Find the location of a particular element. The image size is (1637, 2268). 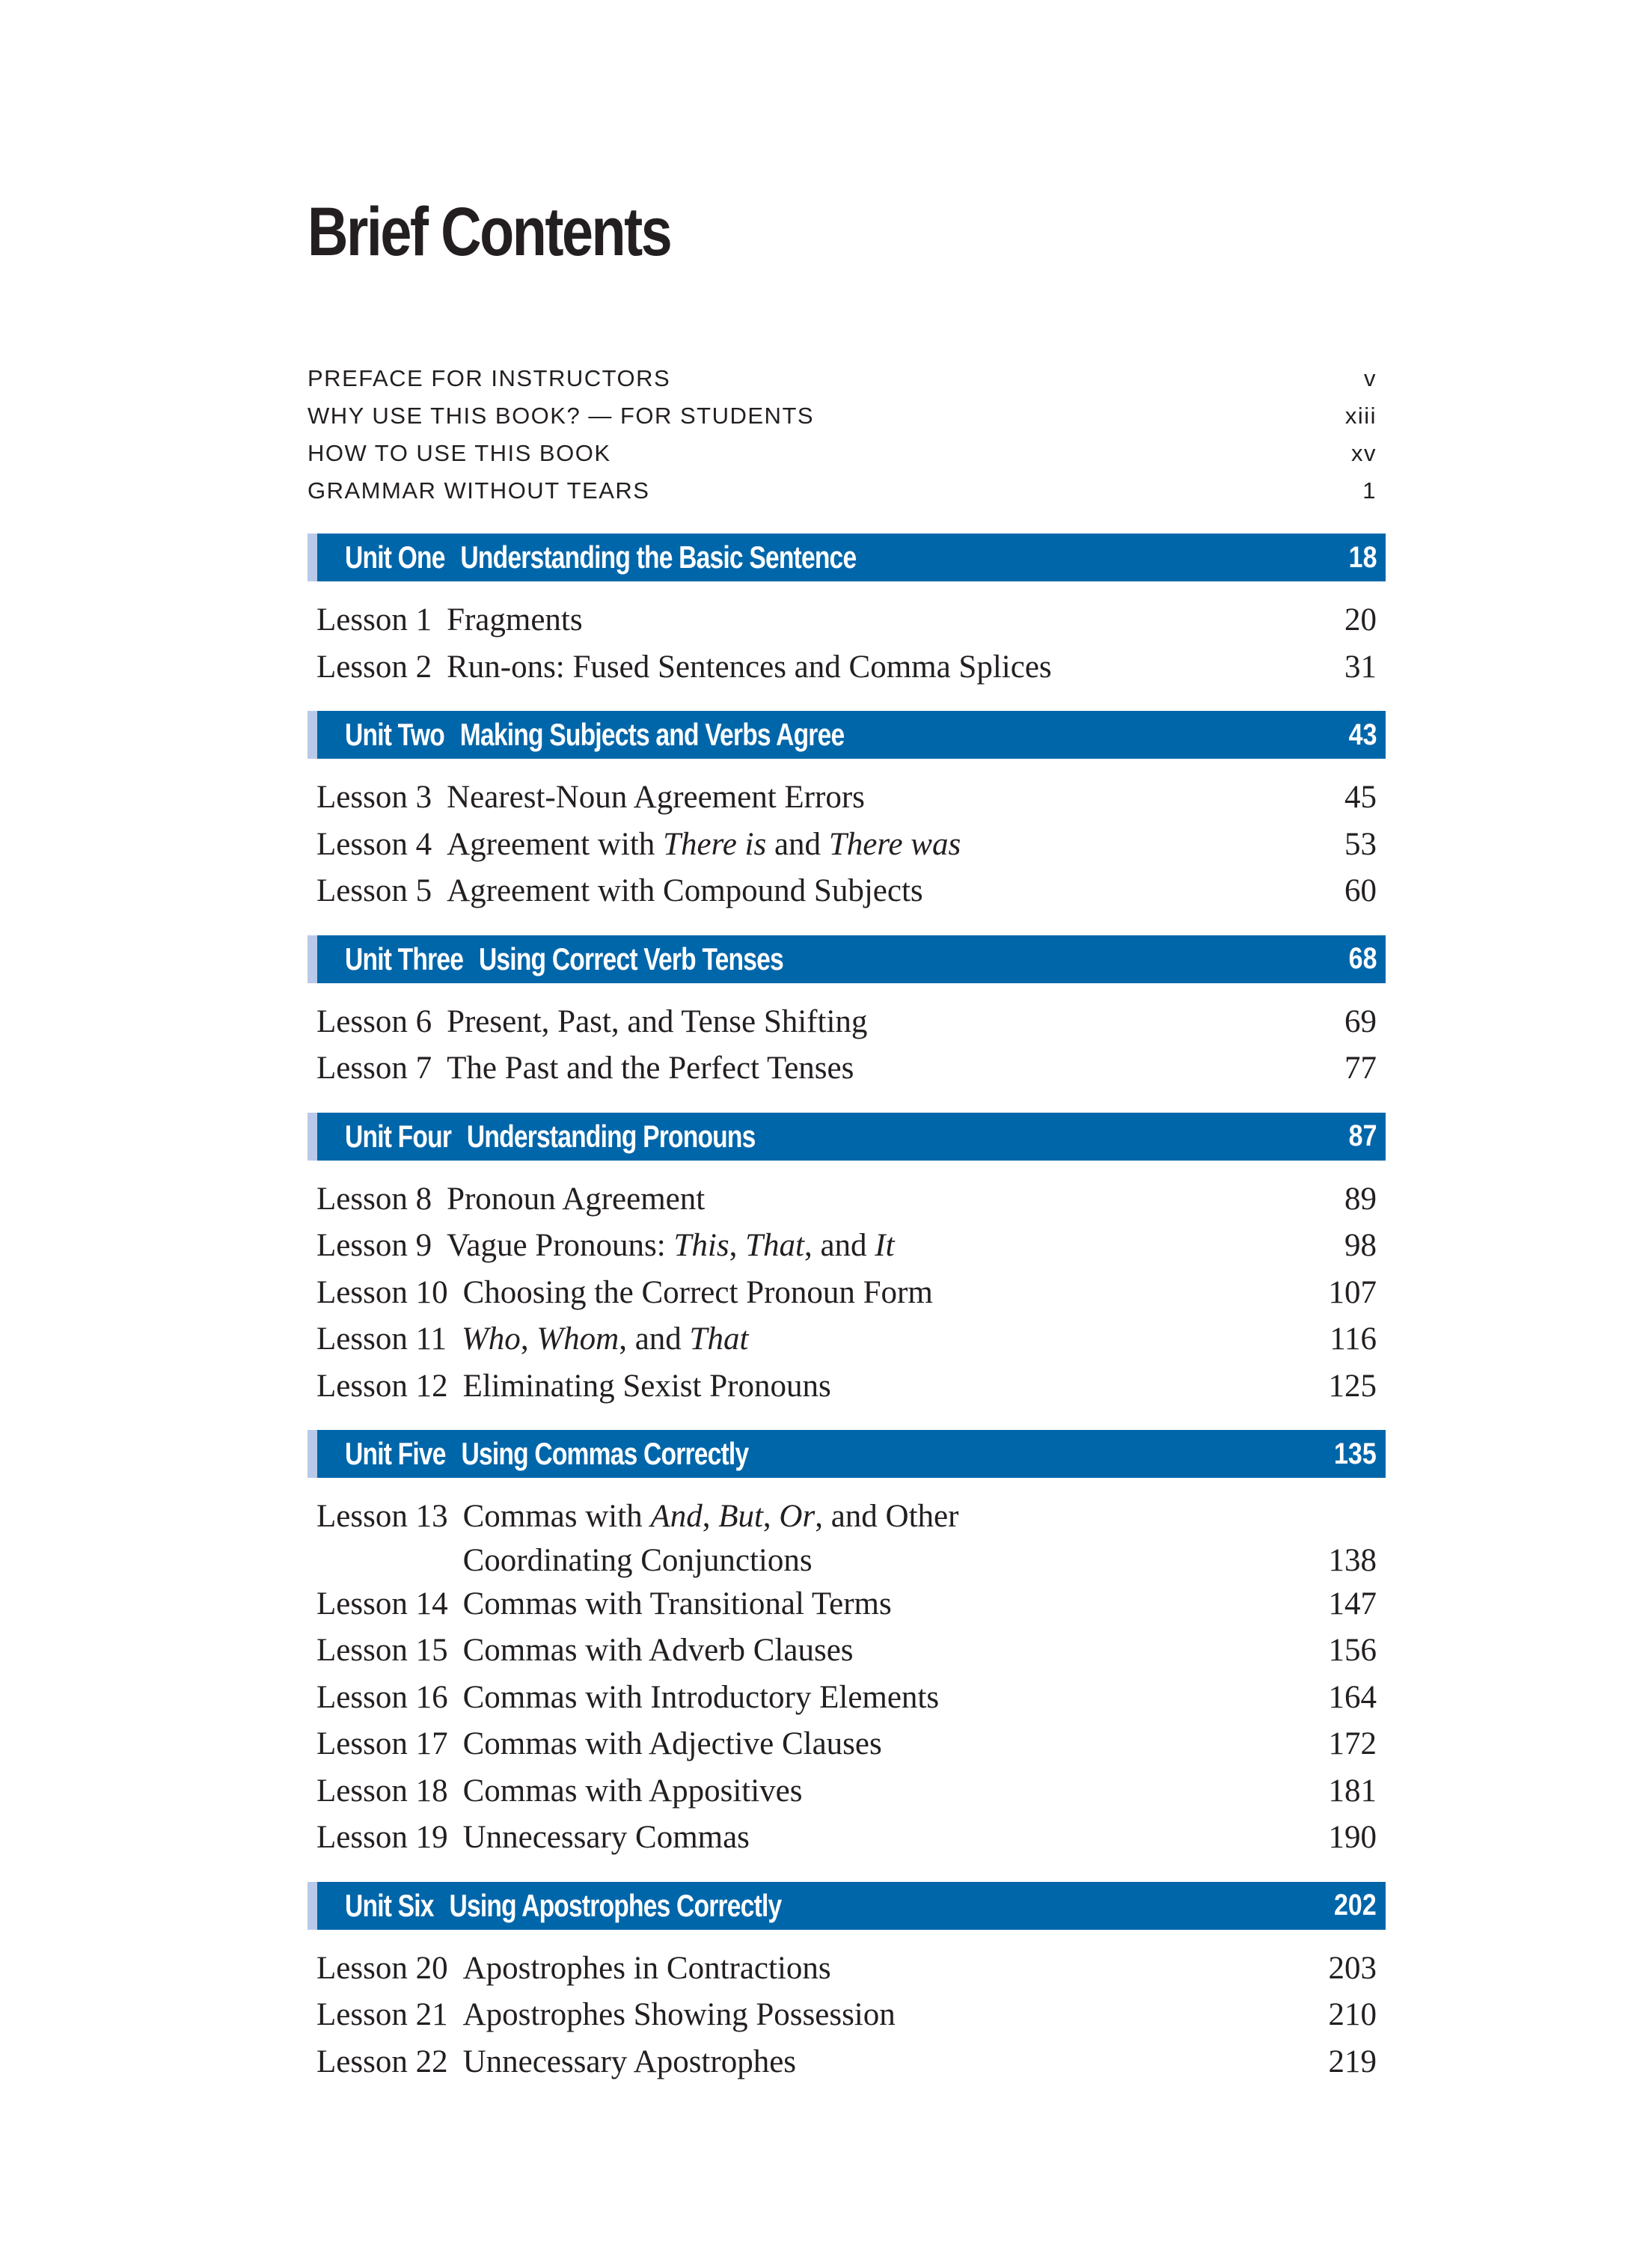

lesson-page: 172 is located at coordinates (1352, 1743).